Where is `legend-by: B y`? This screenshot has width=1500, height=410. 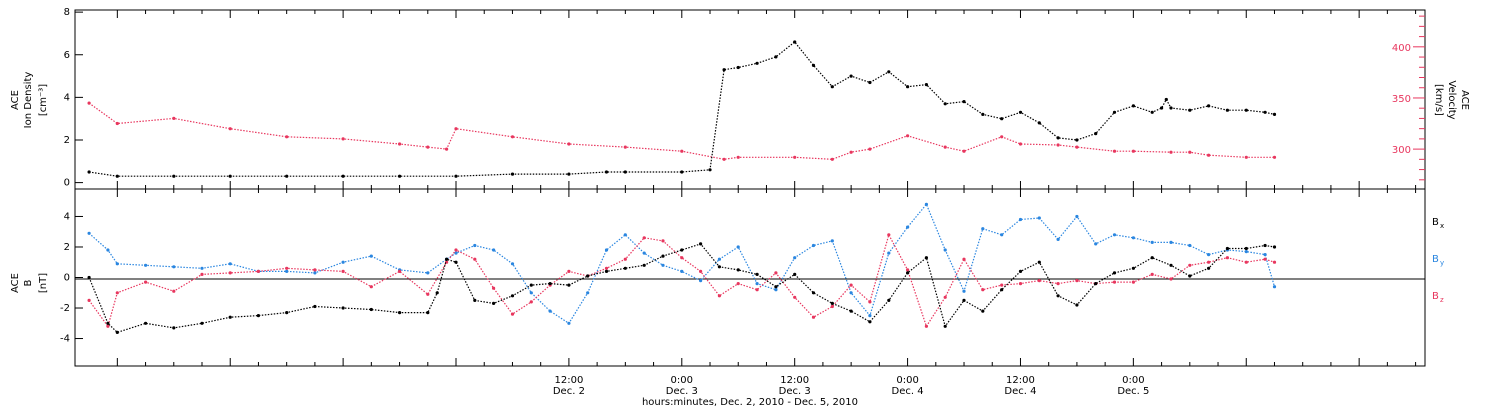
legend-by: B y is located at coordinates (1438, 260).